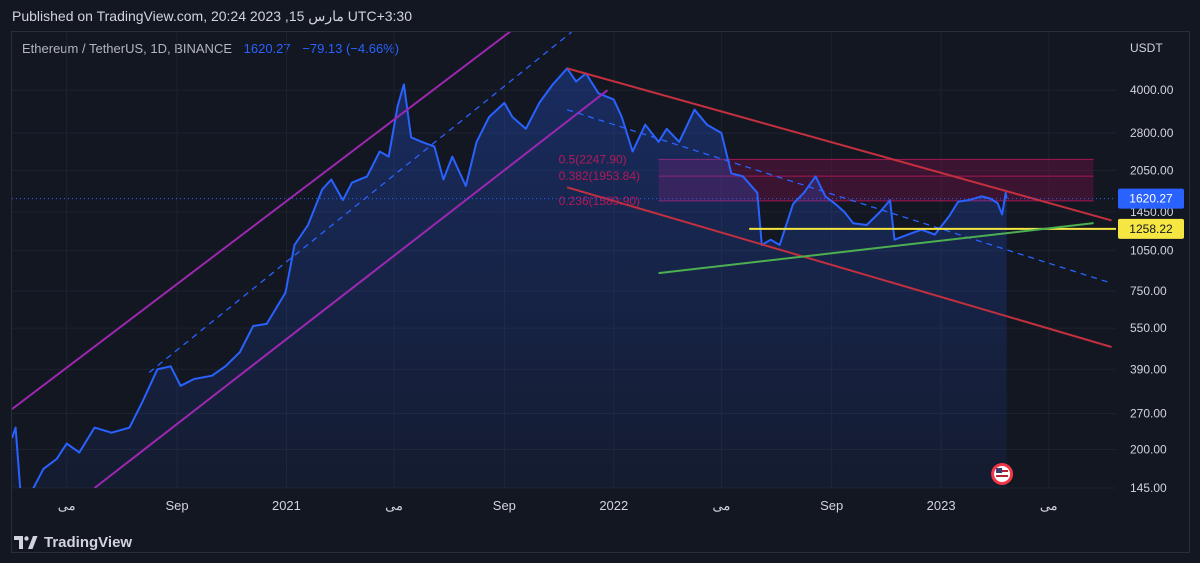 The image size is (1200, 563). I want to click on x-tick-label: 2023, so click(941, 505).